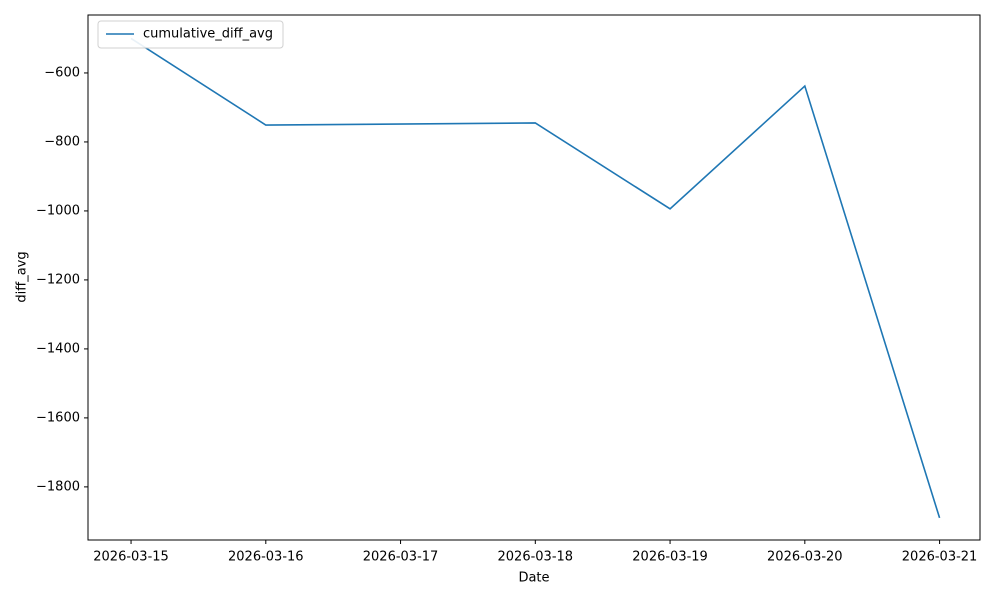 This screenshot has height=600, width=1000. What do you see at coordinates (58, 279) in the screenshot?
I see `y-tick-label: −1200` at bounding box center [58, 279].